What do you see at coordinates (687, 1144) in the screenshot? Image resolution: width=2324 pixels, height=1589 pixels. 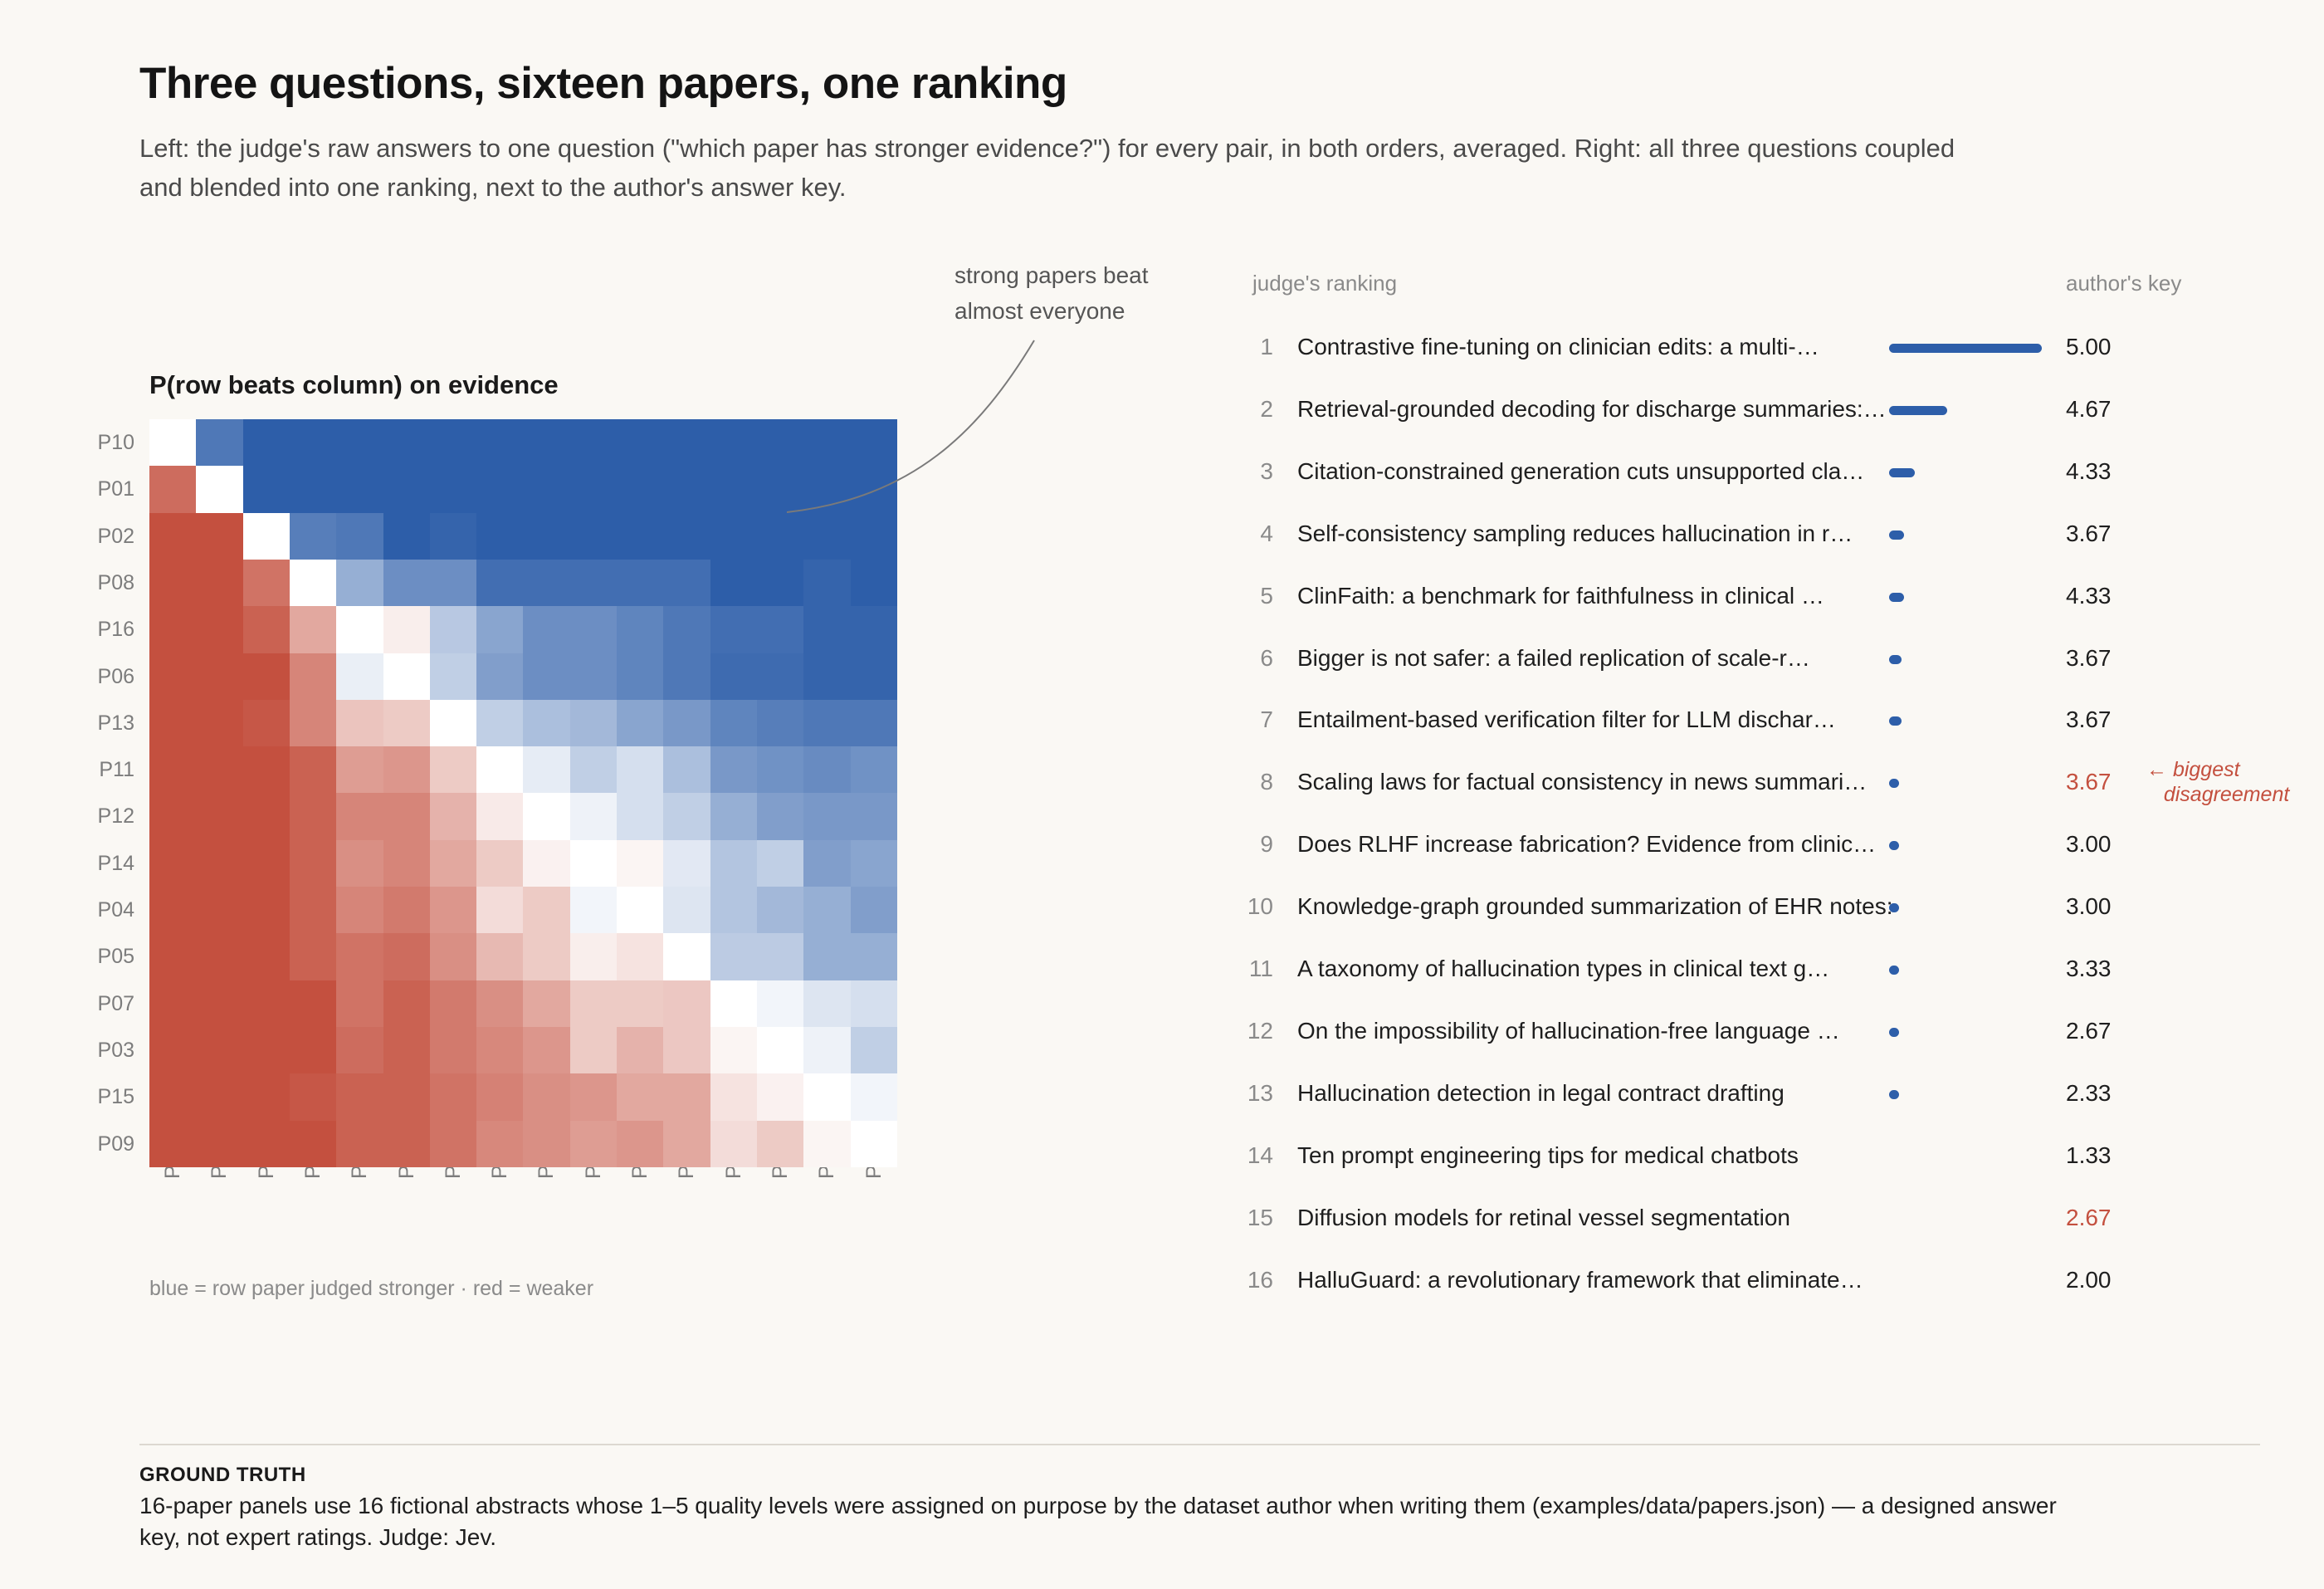 I see `heatmap-cell-P09-P05` at bounding box center [687, 1144].